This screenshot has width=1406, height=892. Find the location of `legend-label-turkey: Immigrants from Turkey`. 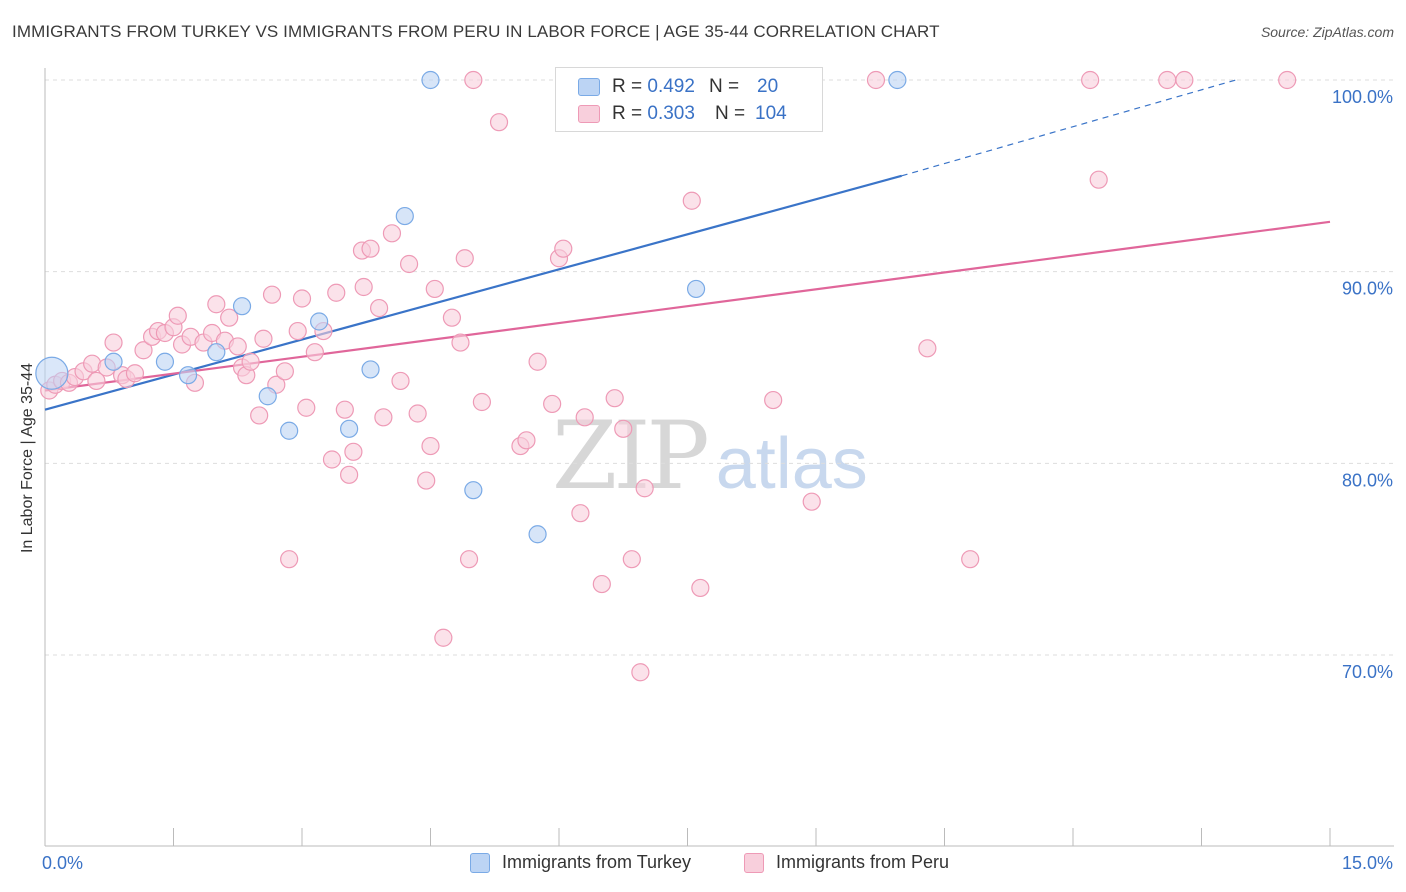

legend-label-turkey: Immigrants from Turkey is located at coordinates (597, 862).